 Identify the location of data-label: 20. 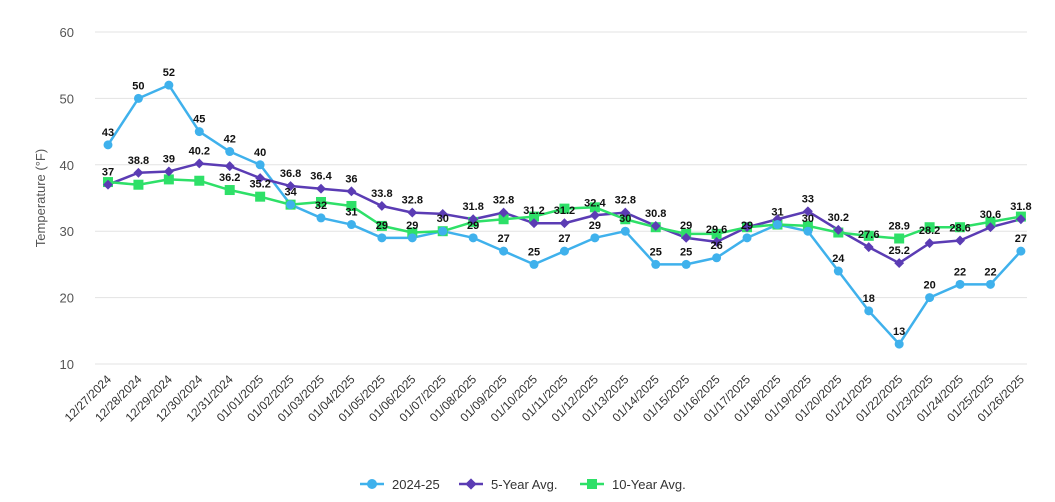
(929, 286).